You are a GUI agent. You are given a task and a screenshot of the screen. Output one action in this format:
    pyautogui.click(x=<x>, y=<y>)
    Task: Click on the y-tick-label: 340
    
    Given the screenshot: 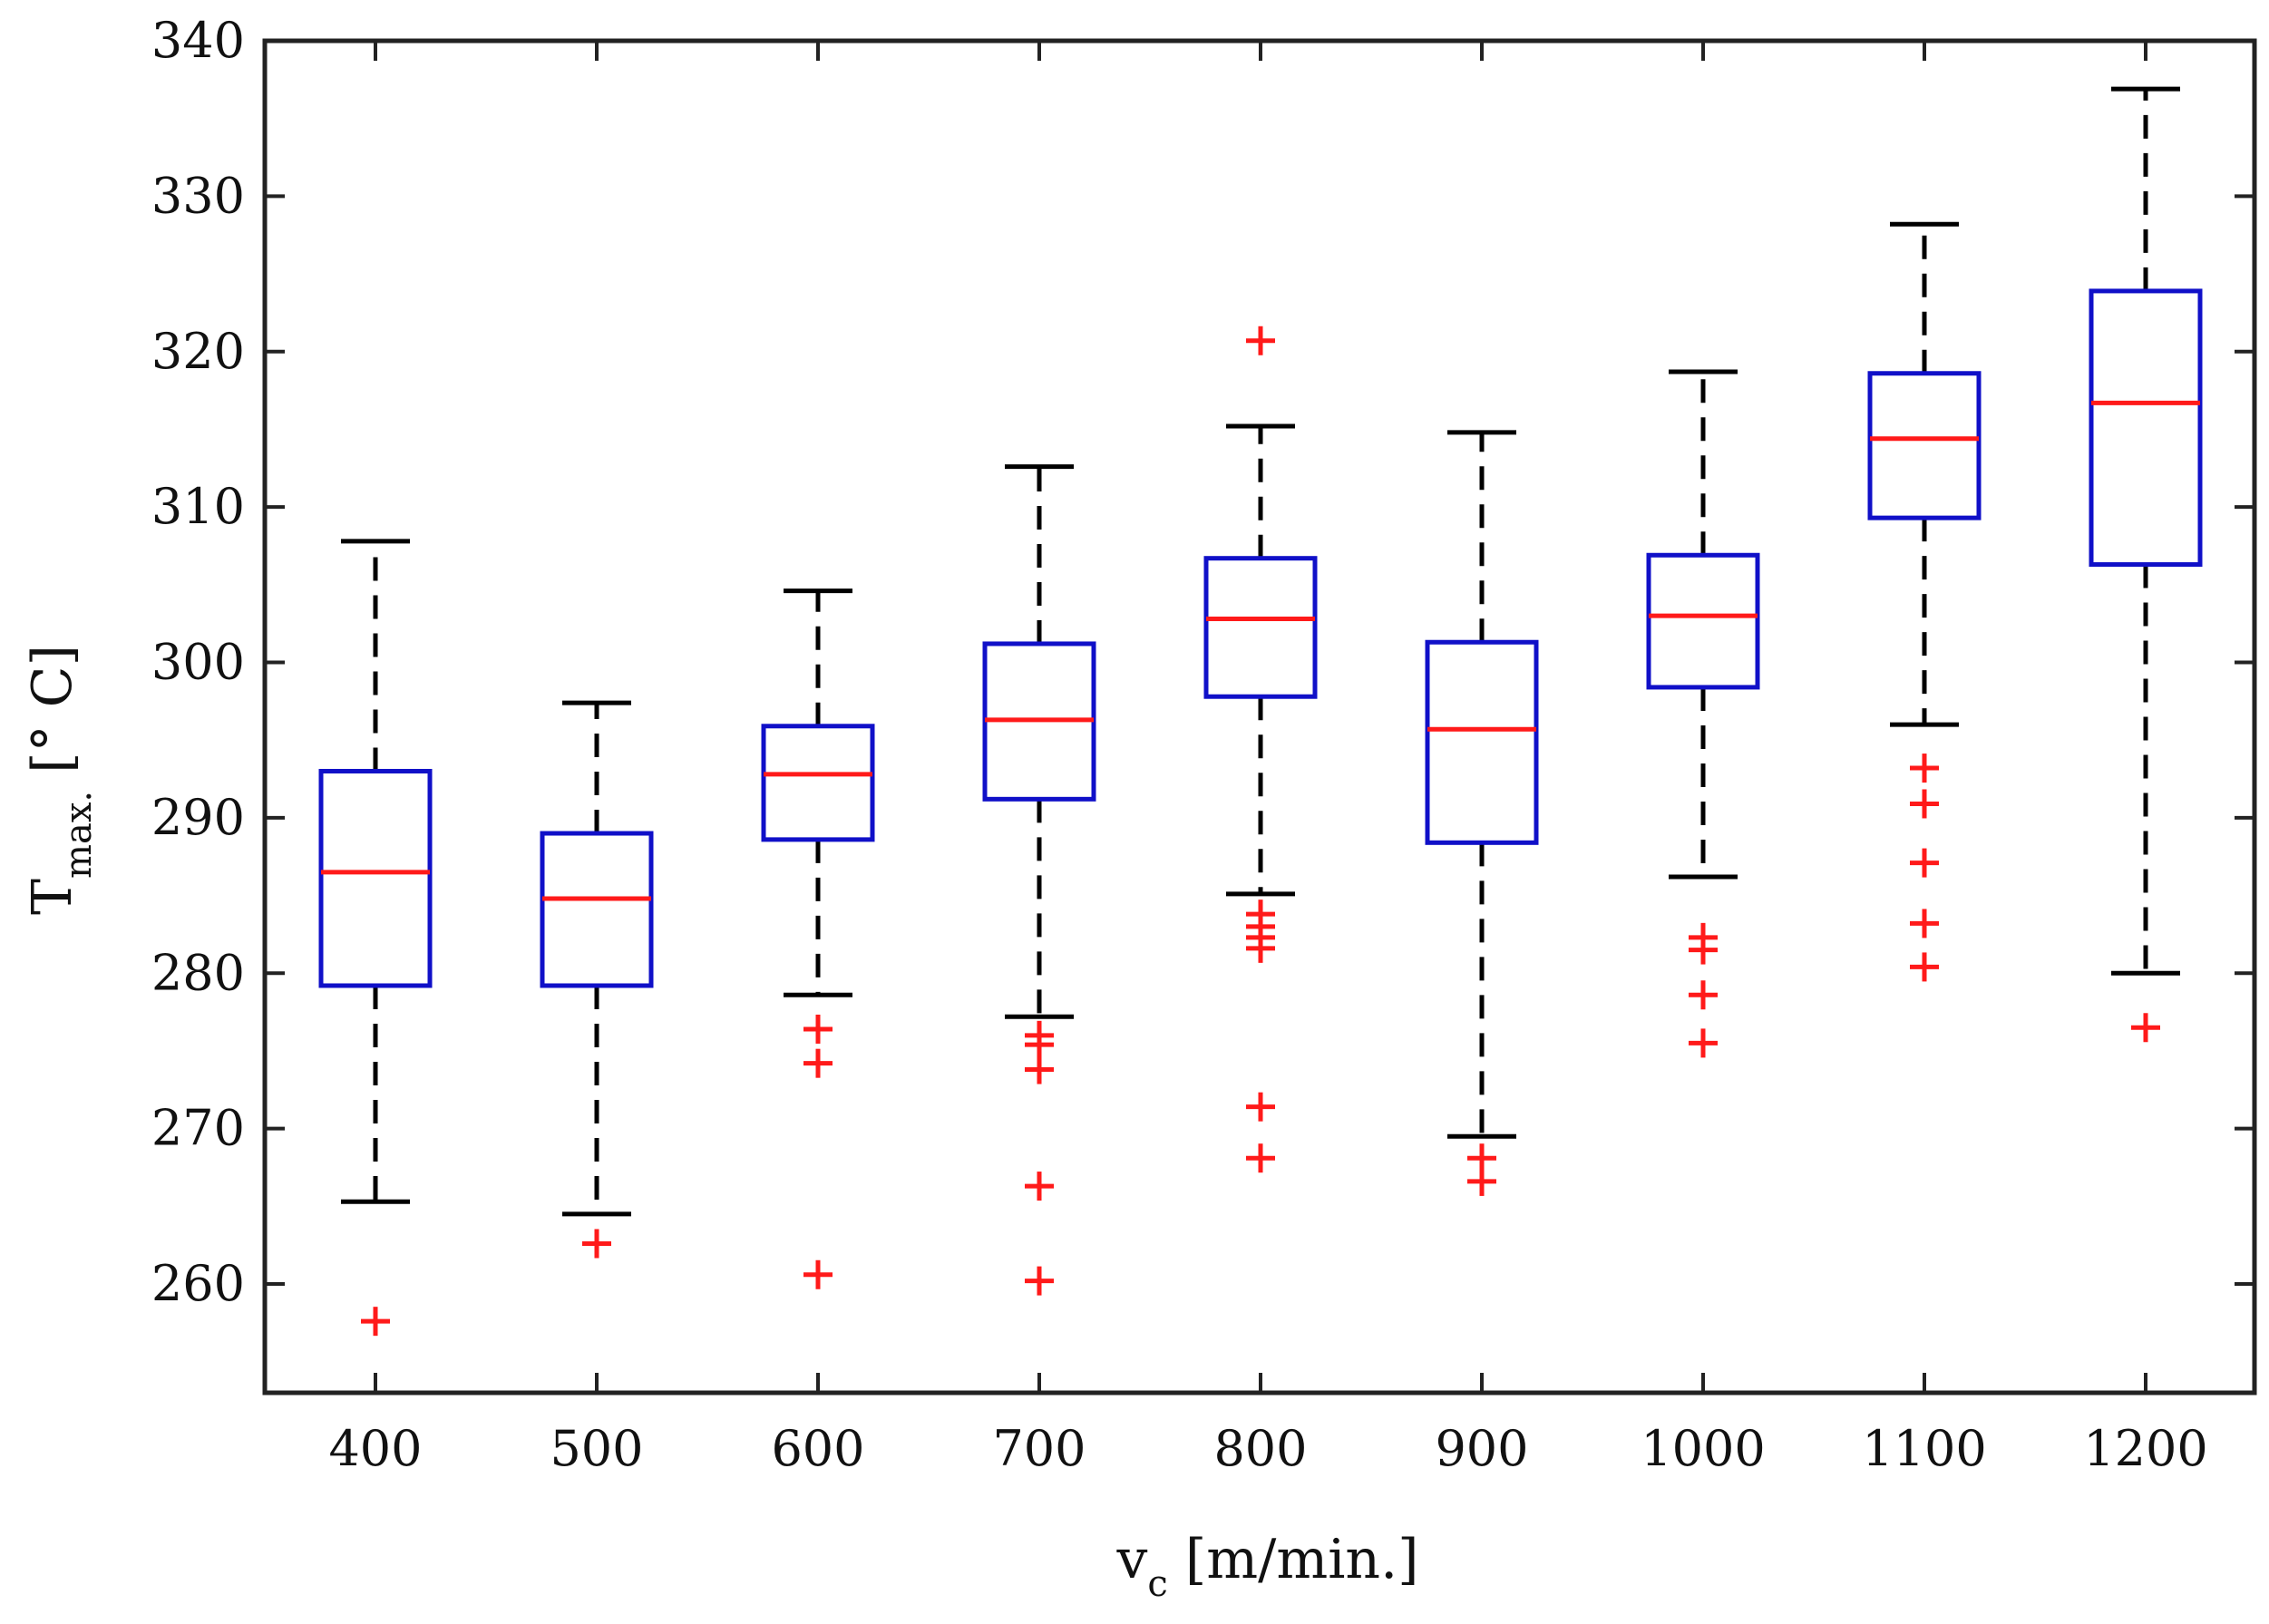 What is the action you would take?
    pyautogui.click(x=198, y=40)
    